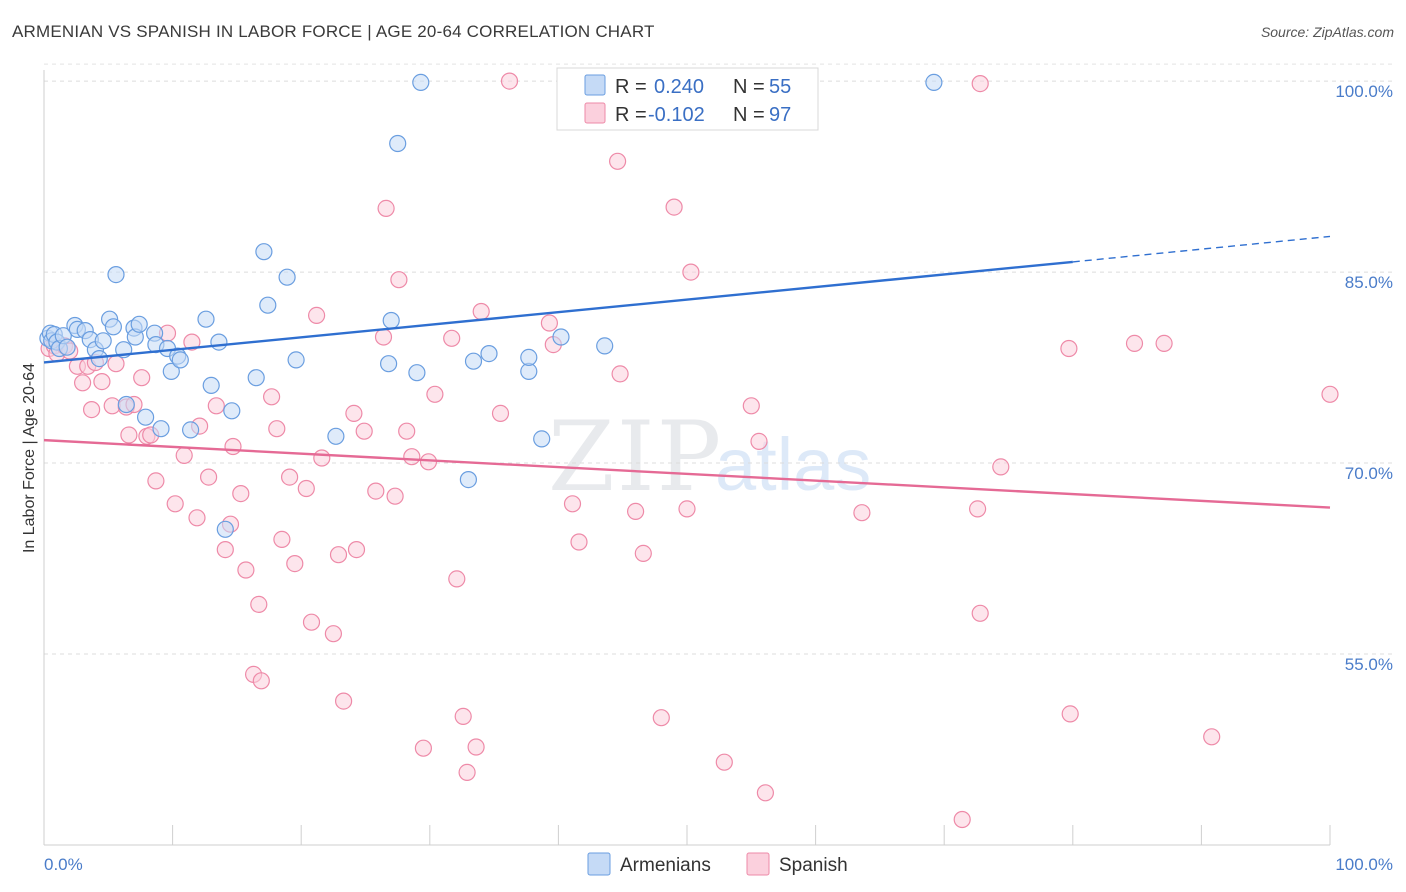 The image size is (1406, 892). I want to click on y-tick-label-55: 55.0%, so click(1369, 664).